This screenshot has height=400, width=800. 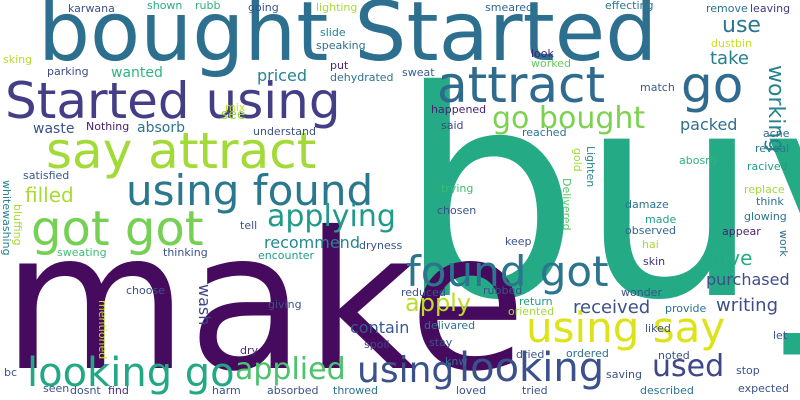 What do you see at coordinates (654, 261) in the screenshot?
I see `word-skin: skin` at bounding box center [654, 261].